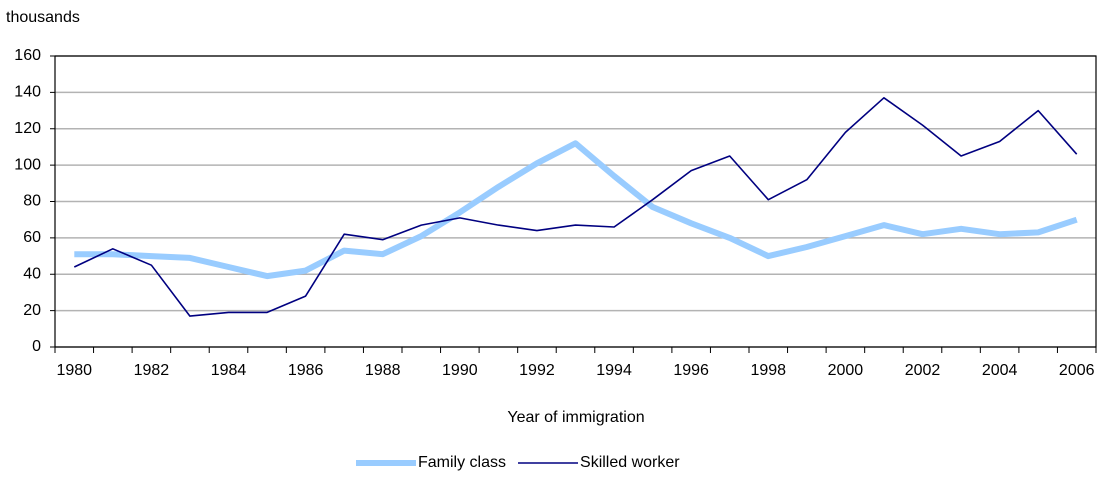 This screenshot has height=481, width=1107. Describe the element at coordinates (575, 417) in the screenshot. I see `x-axis-title: Year of immigration` at that location.